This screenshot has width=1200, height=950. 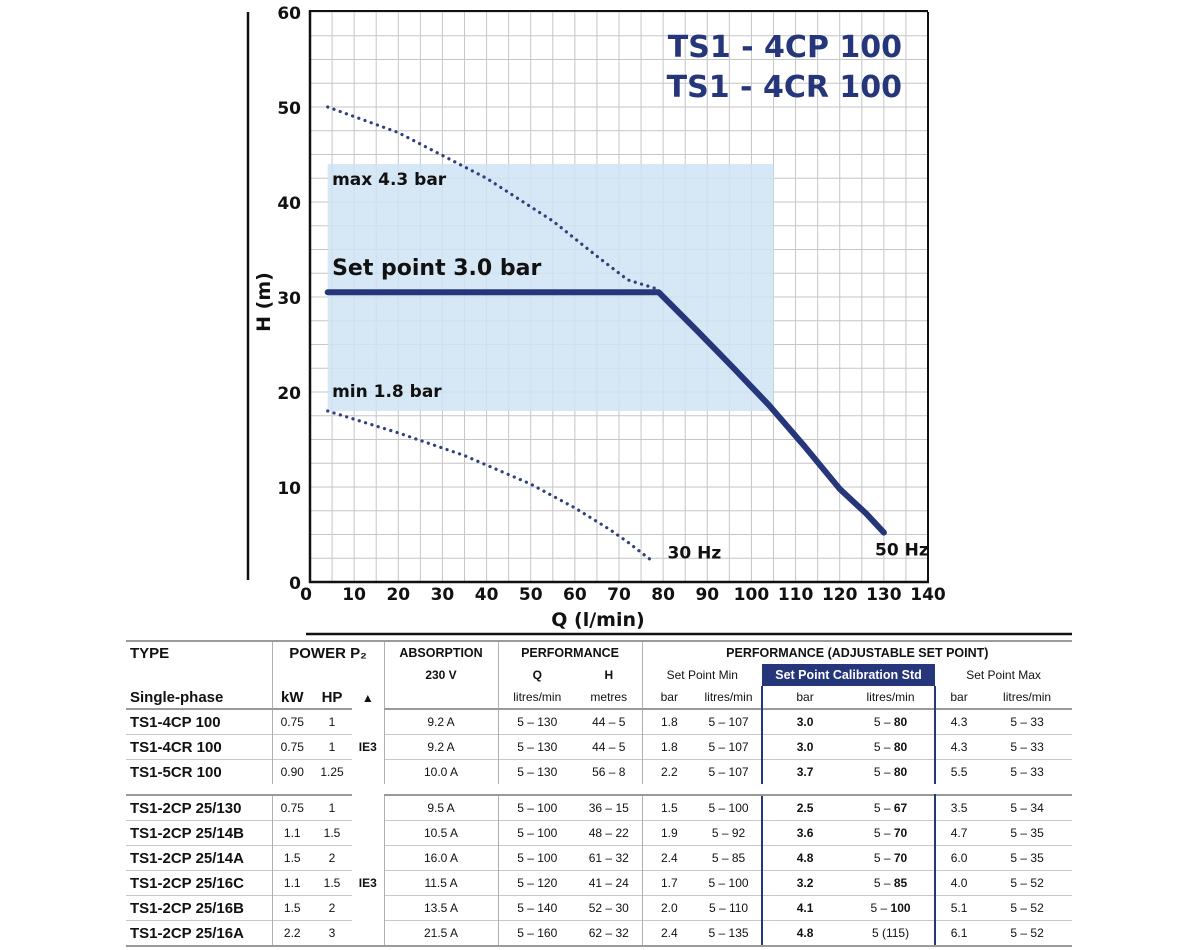 I want to click on th-performance: PERFORMANCE, so click(x=570, y=652).